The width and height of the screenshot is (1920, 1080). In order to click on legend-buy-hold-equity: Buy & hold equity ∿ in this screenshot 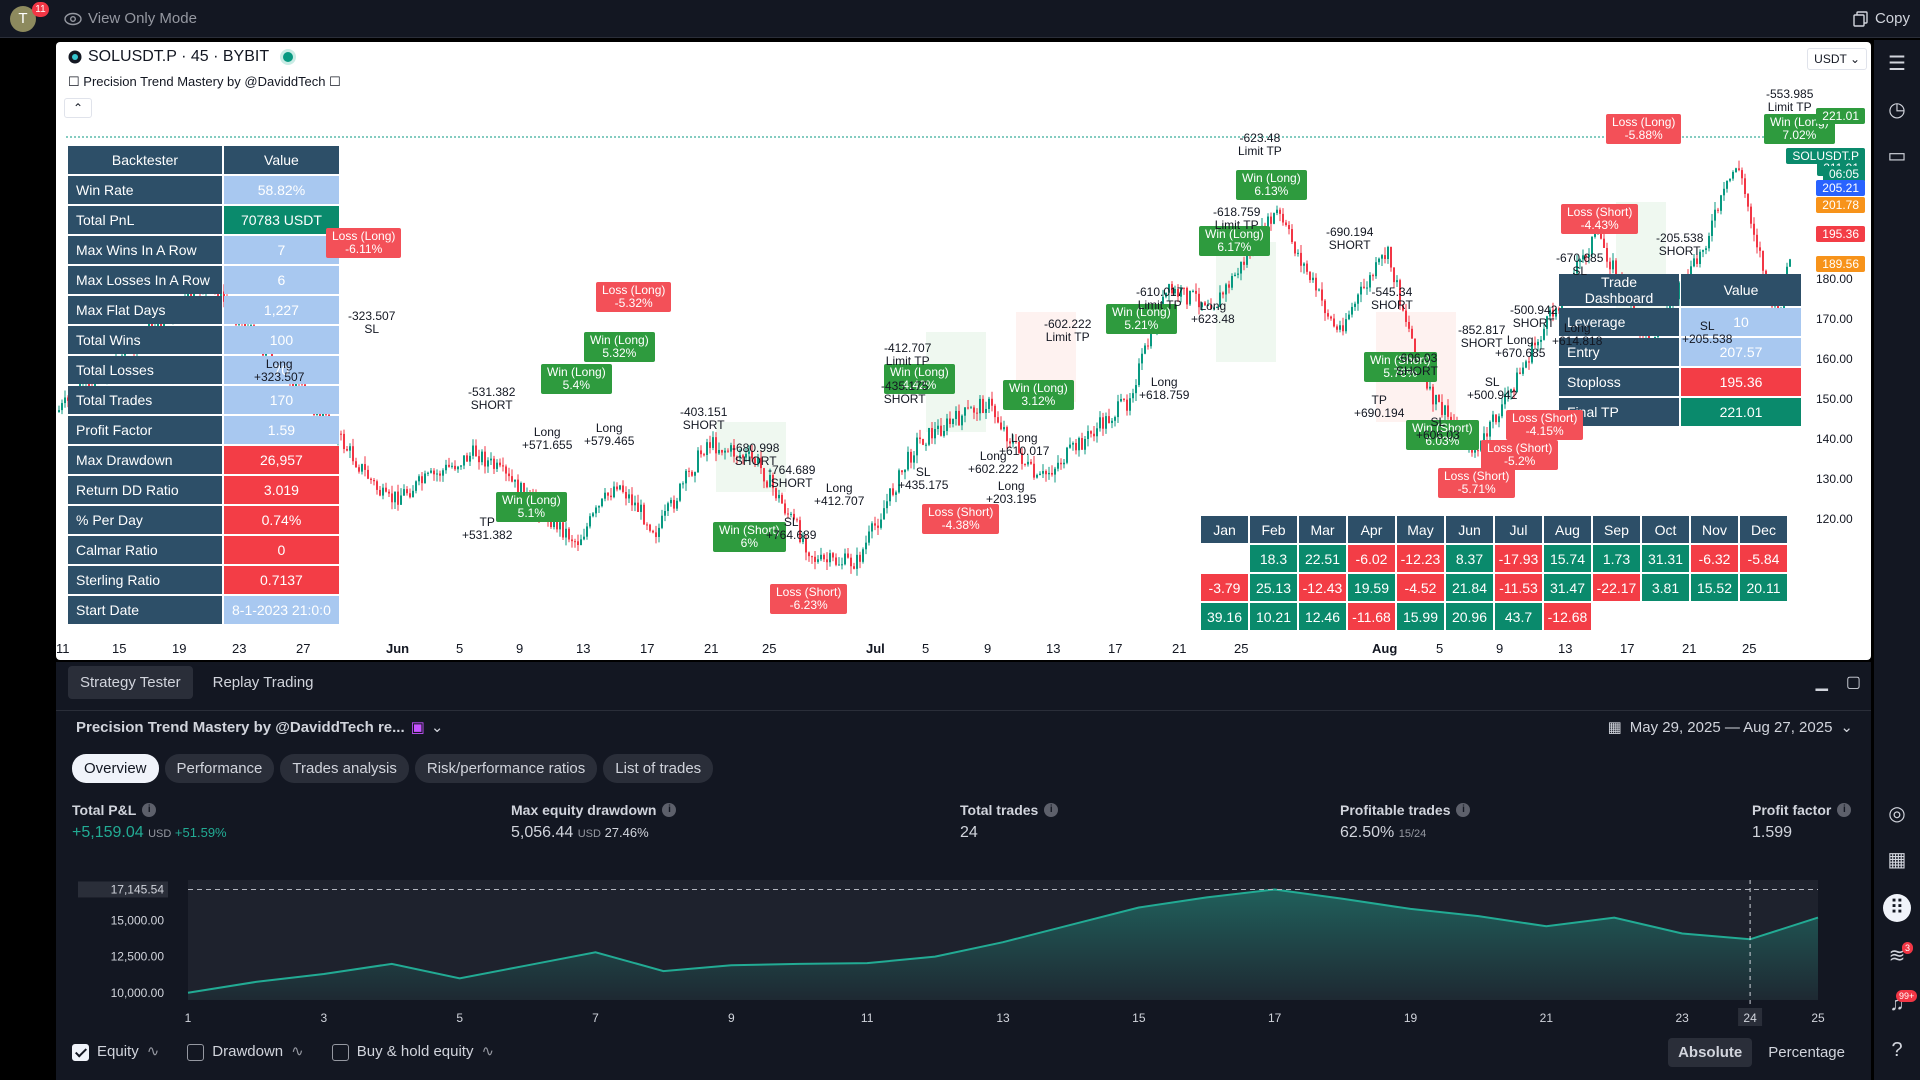, I will do `click(412, 1051)`.